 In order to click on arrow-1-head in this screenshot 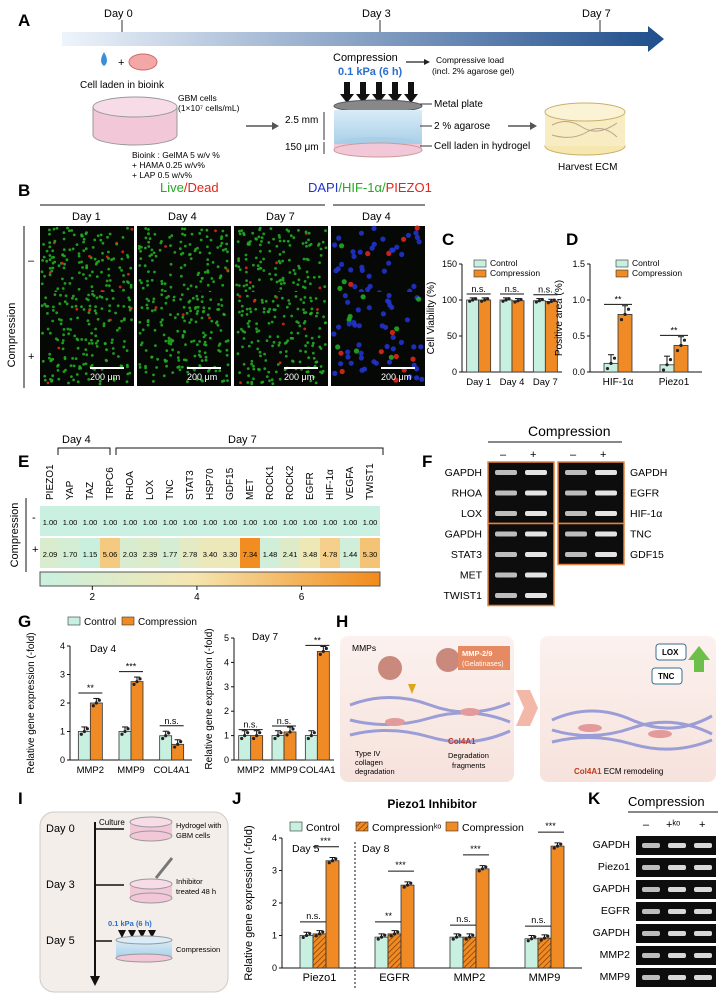, I will do `click(275, 126)`.